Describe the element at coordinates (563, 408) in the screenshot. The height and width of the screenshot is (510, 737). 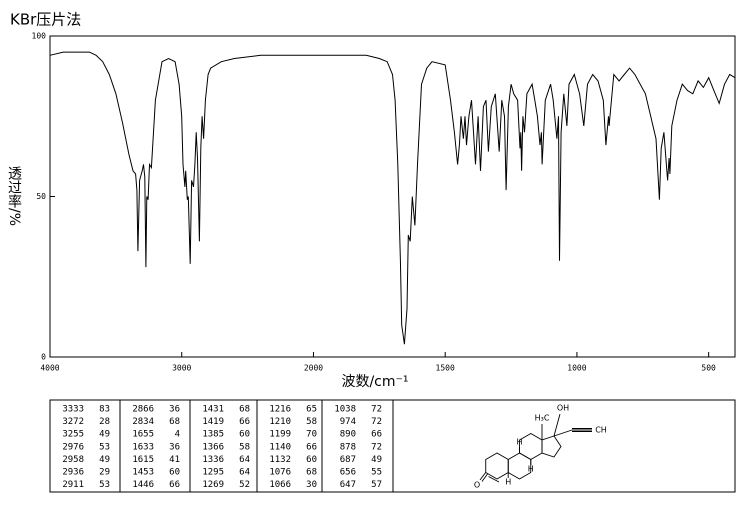
I see `hydroxyl-label: OH` at that location.